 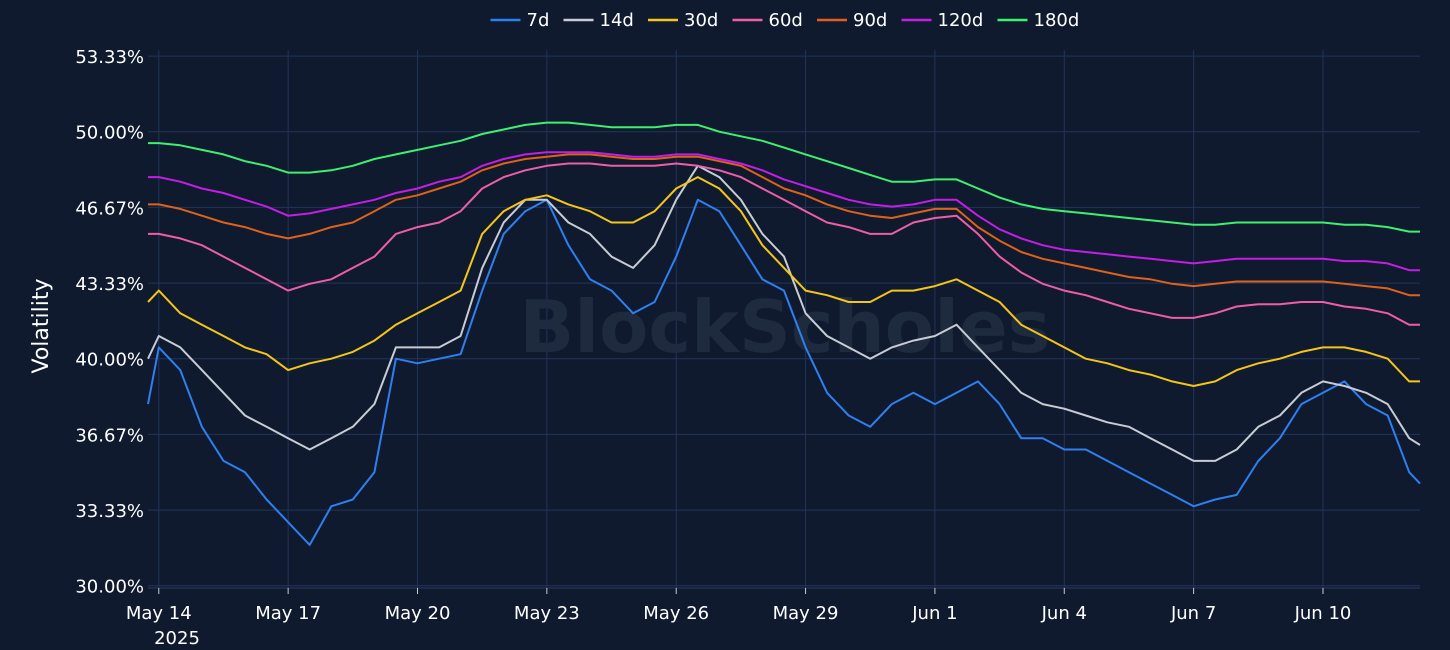 I want to click on x-tick-label: Jun 7, so click(x=1193, y=613).